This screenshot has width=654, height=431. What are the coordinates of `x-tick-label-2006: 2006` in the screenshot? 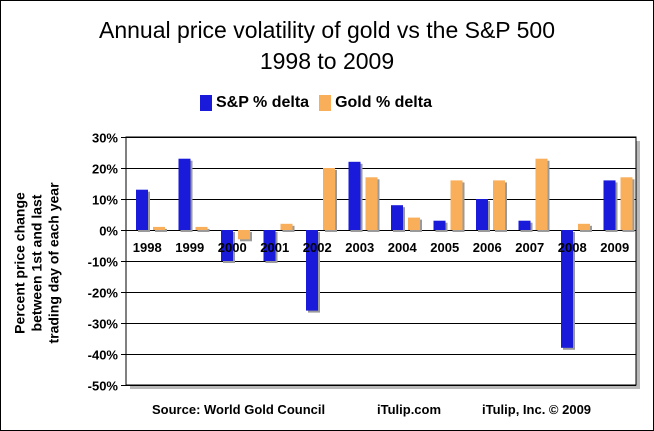 It's located at (487, 247).